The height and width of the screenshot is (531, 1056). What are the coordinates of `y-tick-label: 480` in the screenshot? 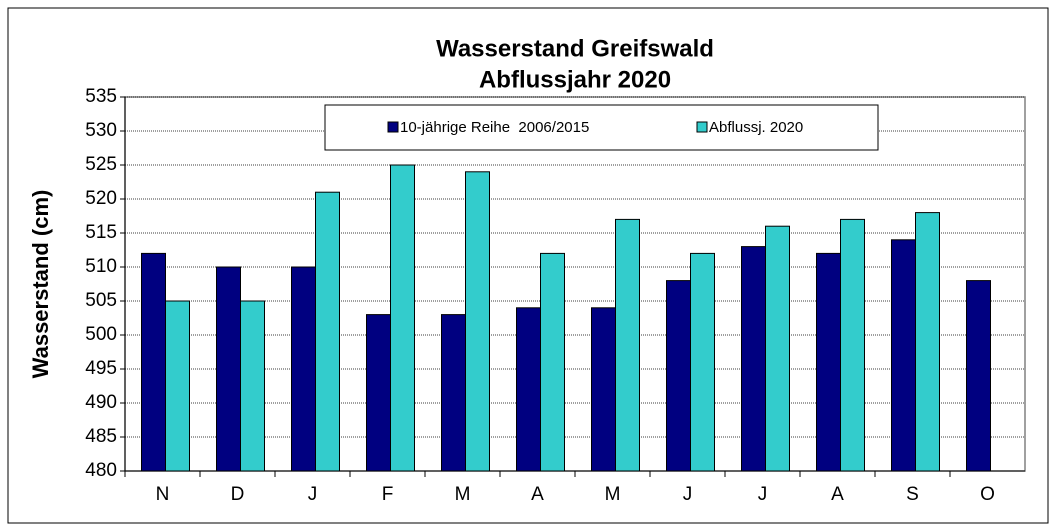 It's located at (101, 470).